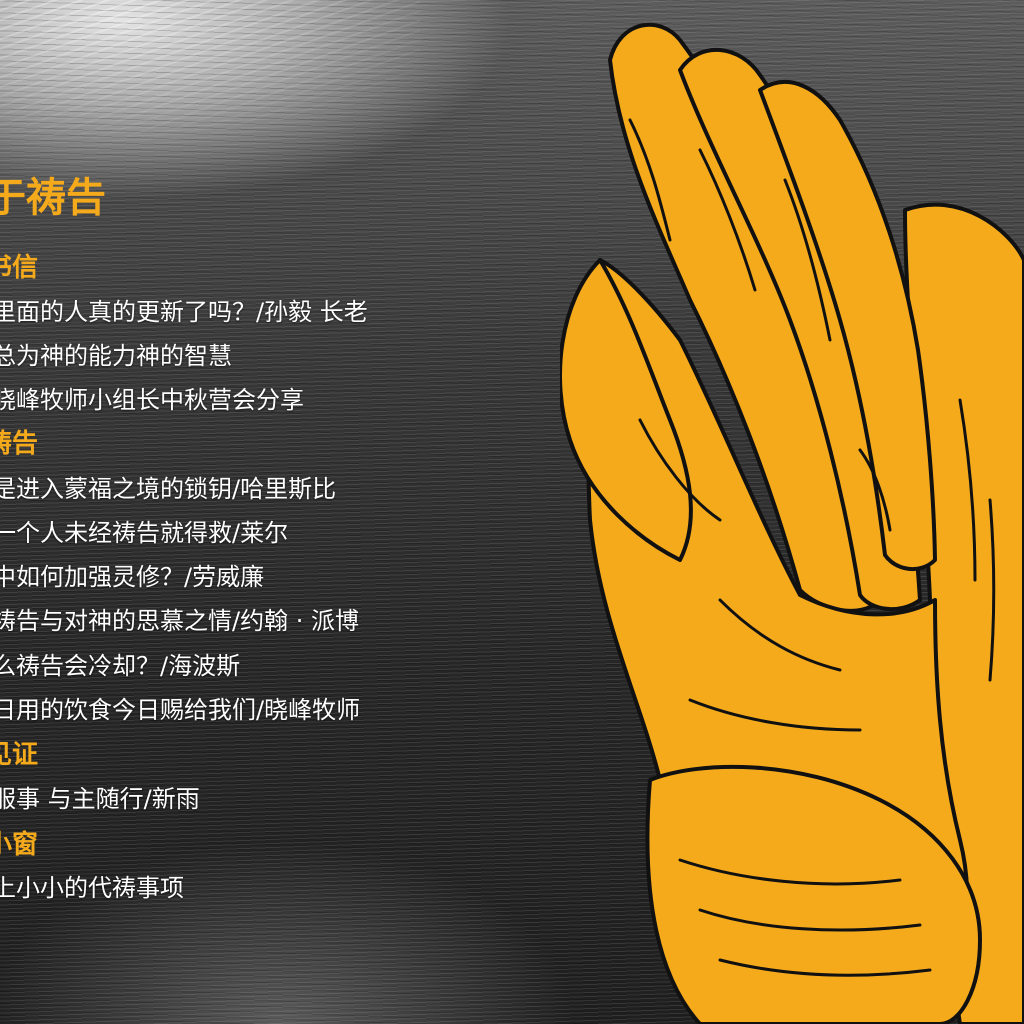 This screenshot has height=1024, width=1024. Describe the element at coordinates (19, 444) in the screenshot. I see `section-heading-prayer: 祷告` at that location.